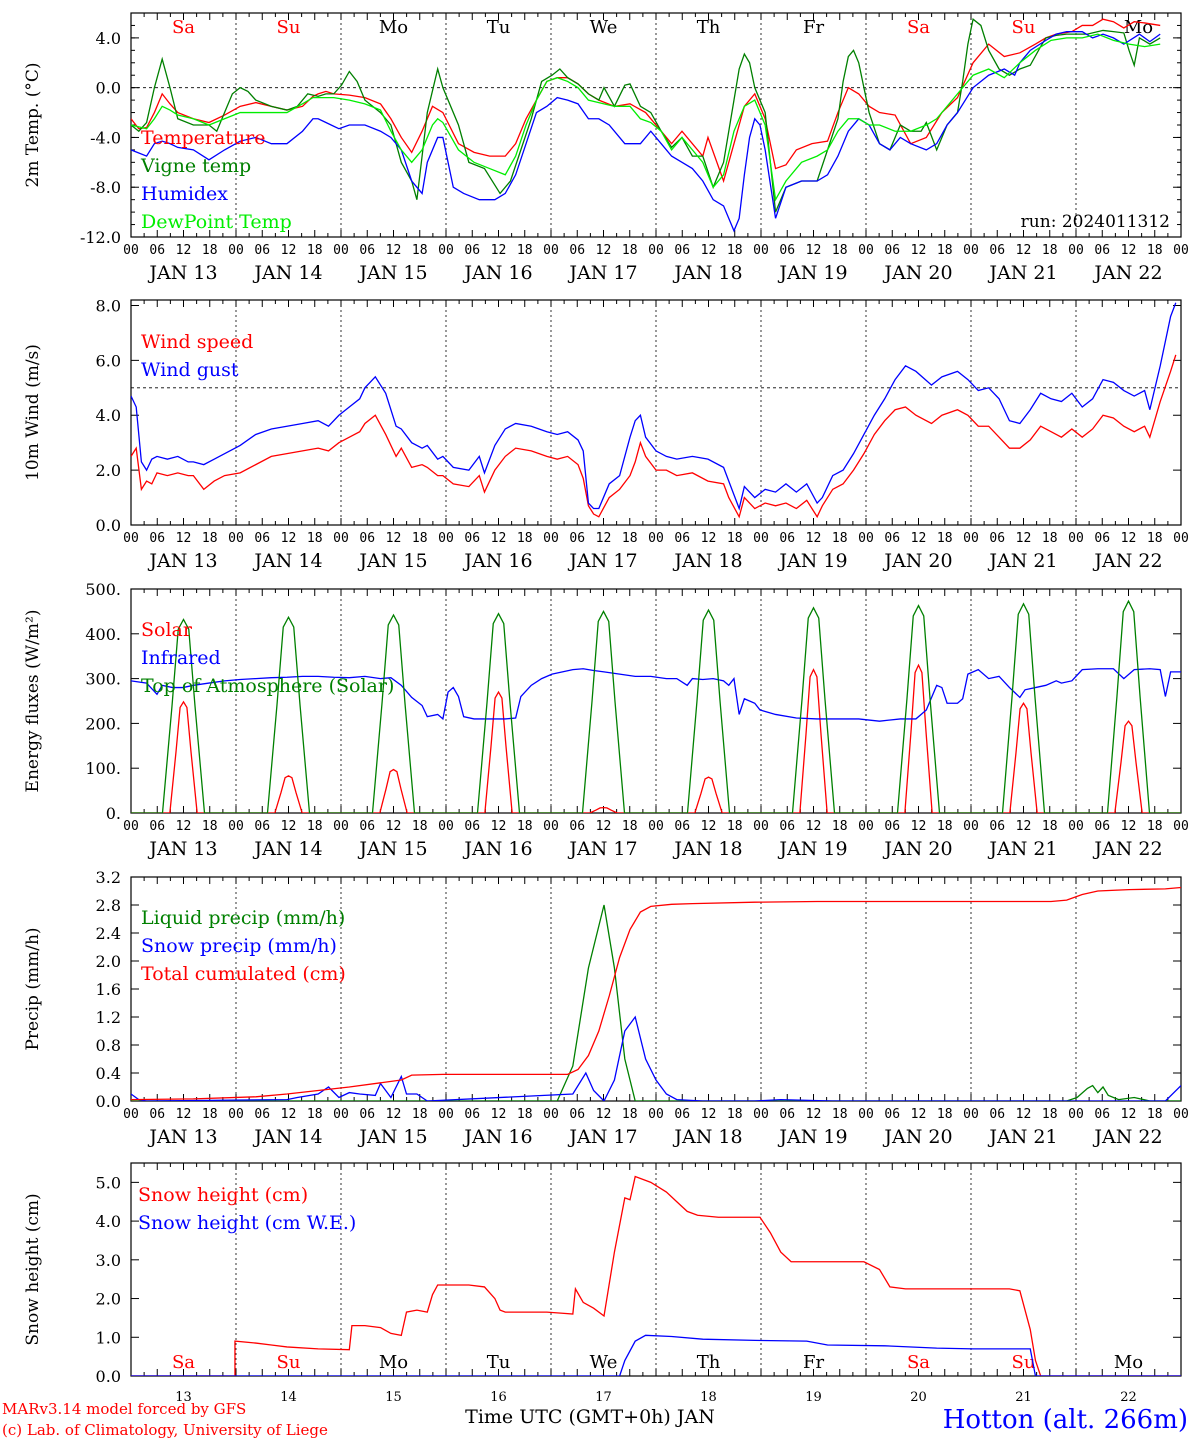 Image resolution: width=1194 pixels, height=1440 pixels. Describe the element at coordinates (1127, 1137) in the screenshot. I see `x-date-label: JAN 22` at that location.